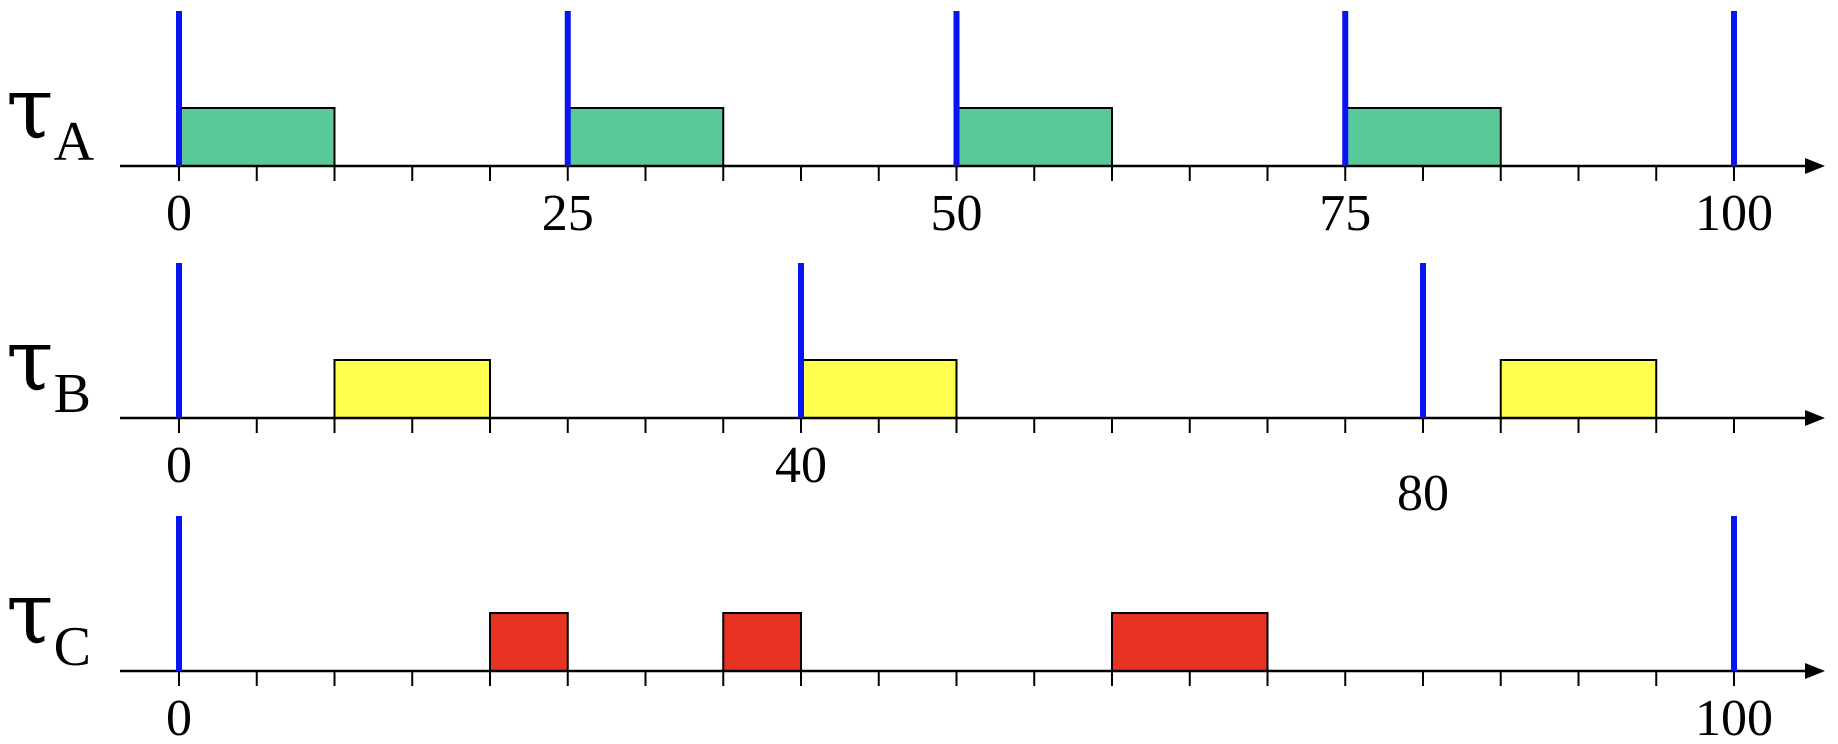 Image resolution: width=1838 pixels, height=744 pixels. I want to click on task-label: τA, so click(50, 116).